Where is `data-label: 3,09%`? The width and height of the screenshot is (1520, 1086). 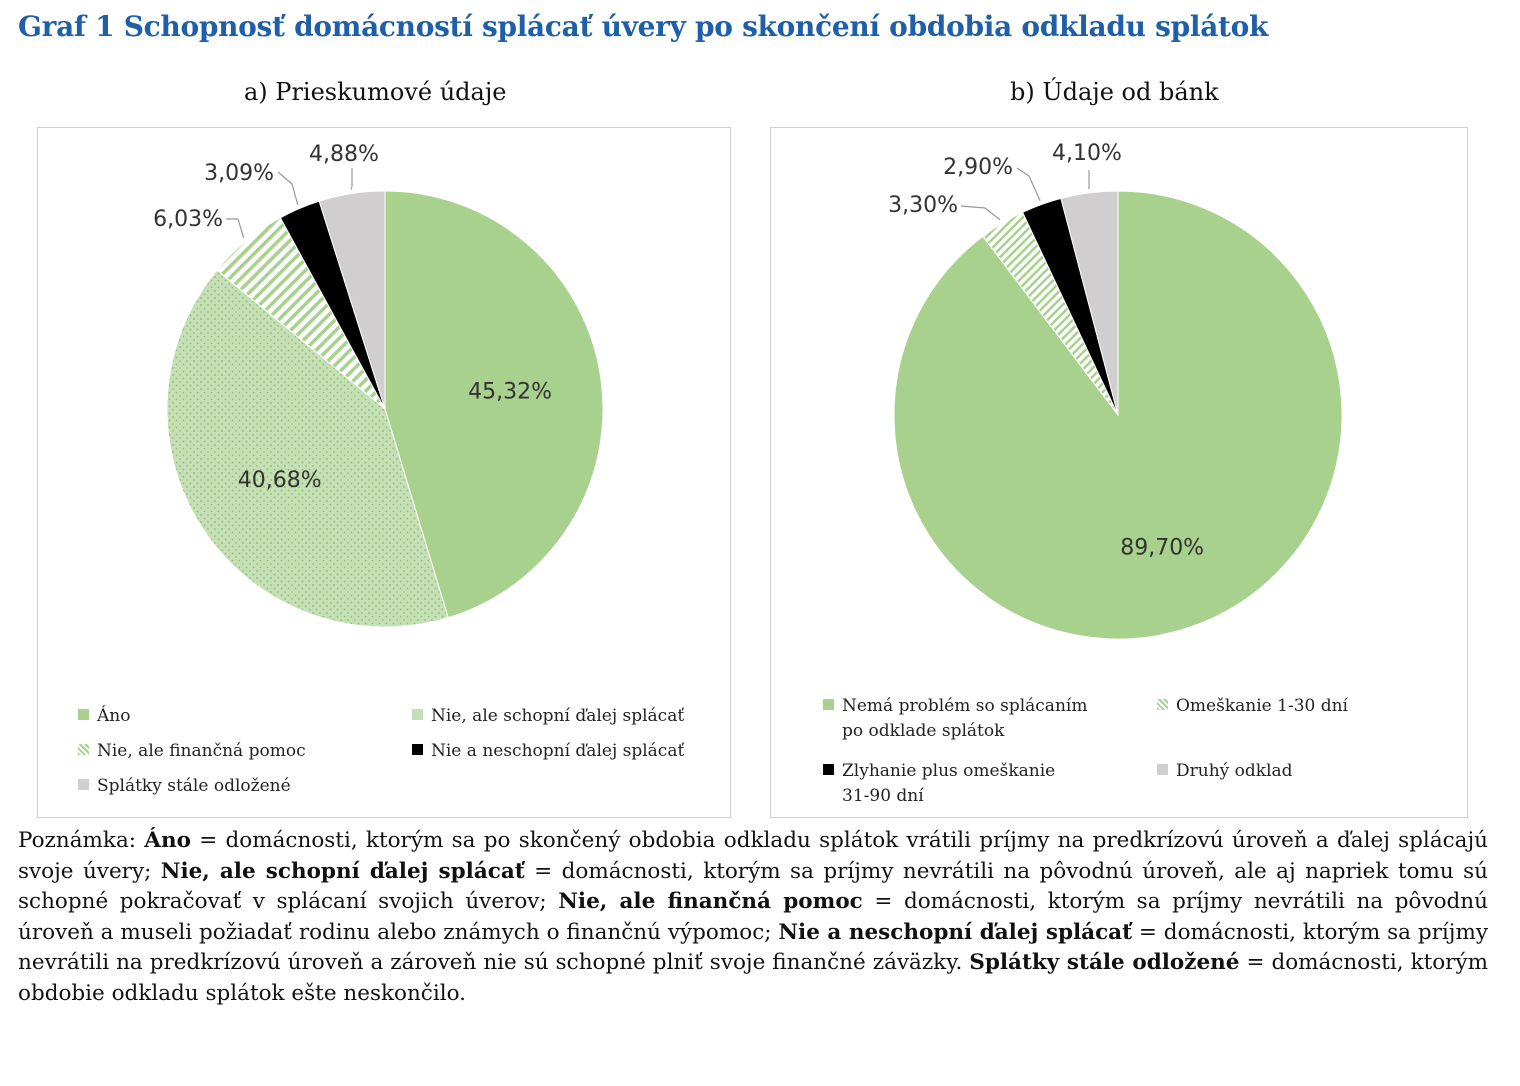 data-label: 3,09% is located at coordinates (239, 173).